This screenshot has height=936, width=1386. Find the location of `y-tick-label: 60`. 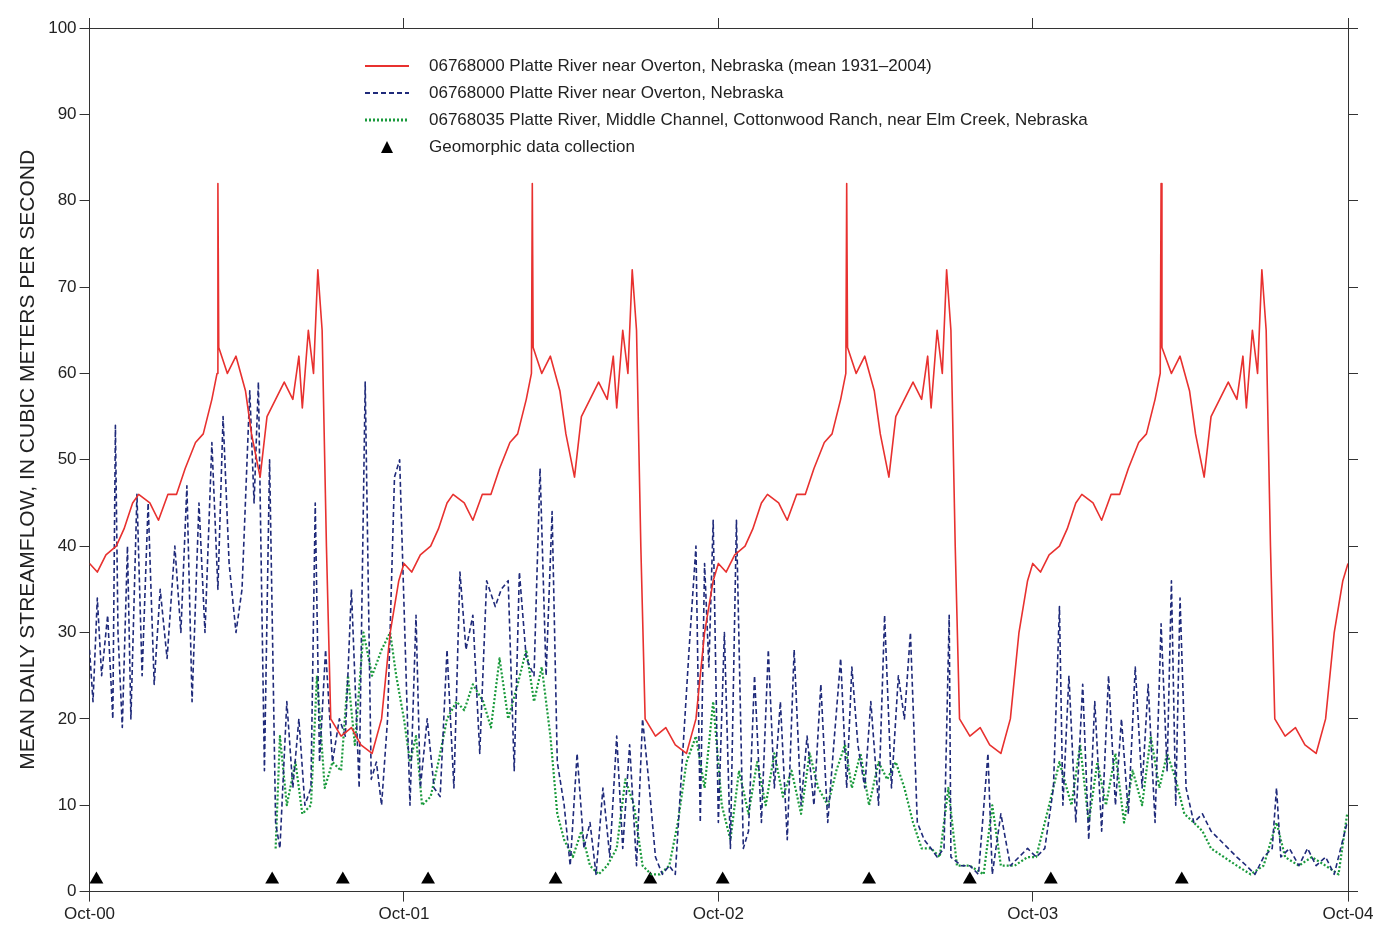

y-tick-label: 60 is located at coordinates (67, 373).